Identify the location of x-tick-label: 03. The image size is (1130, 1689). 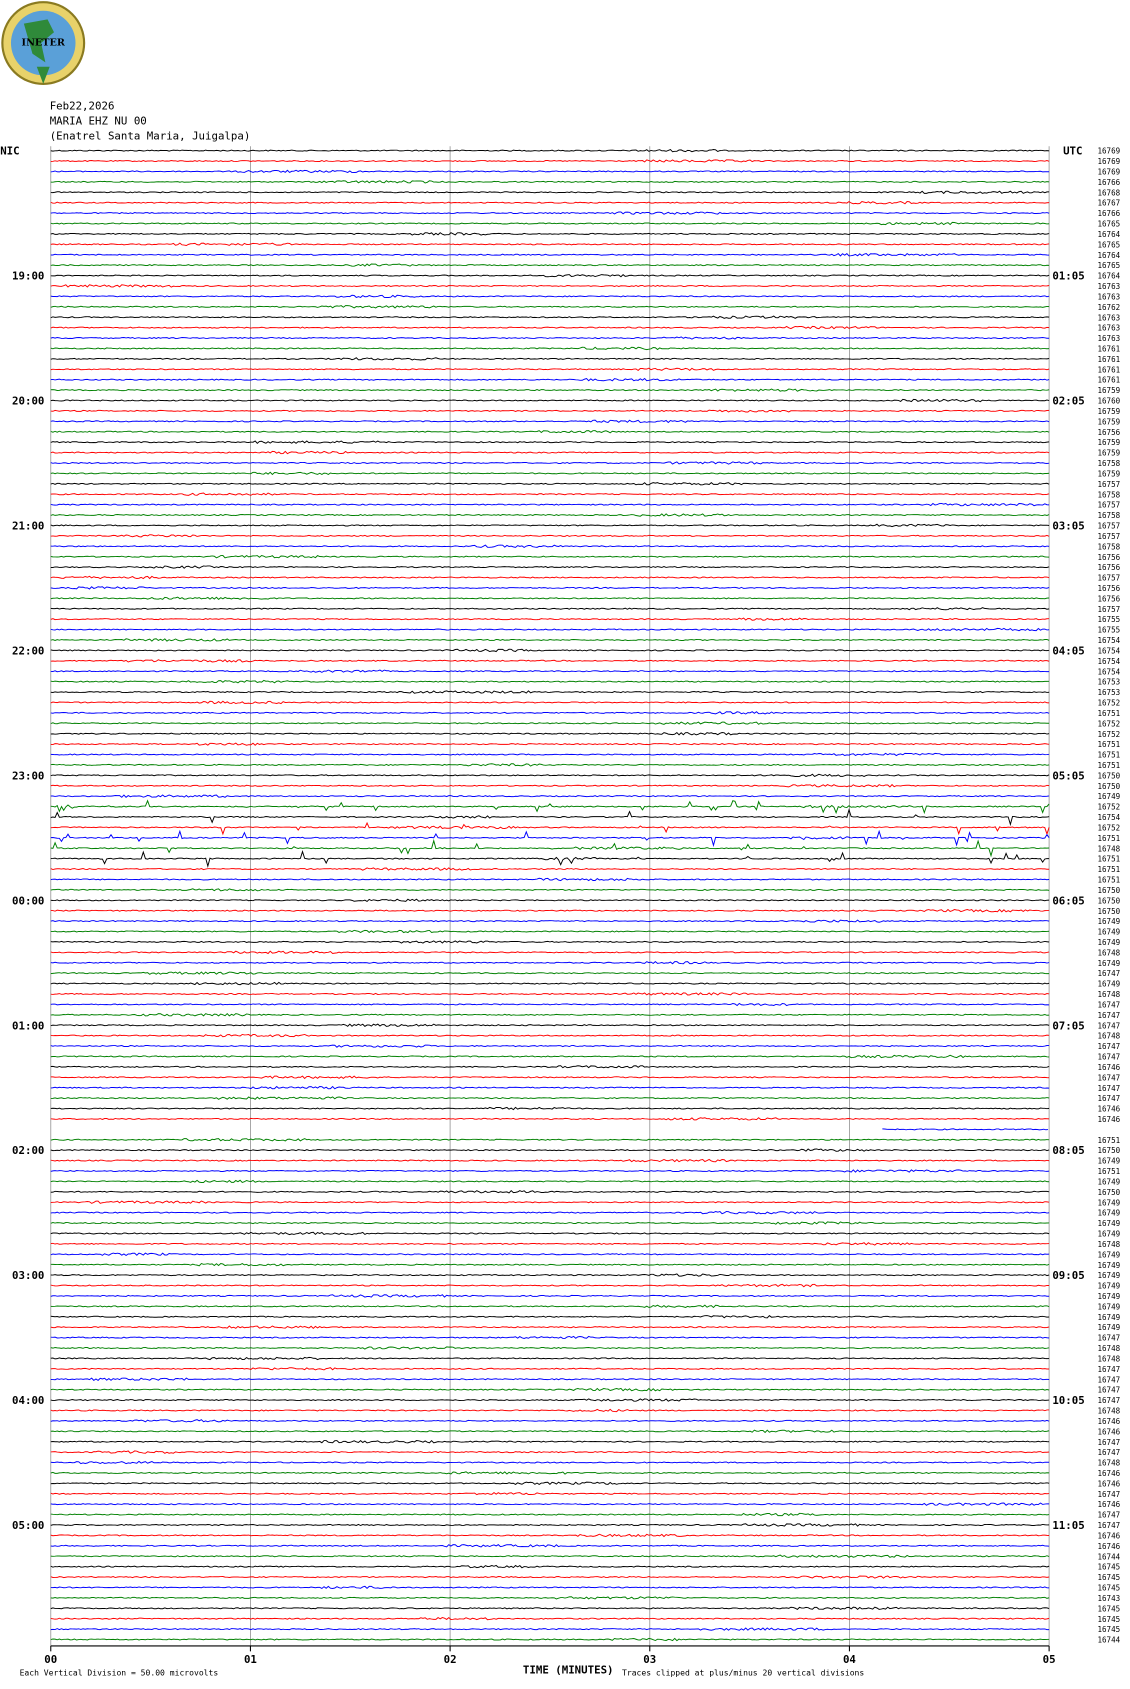
(649, 1659).